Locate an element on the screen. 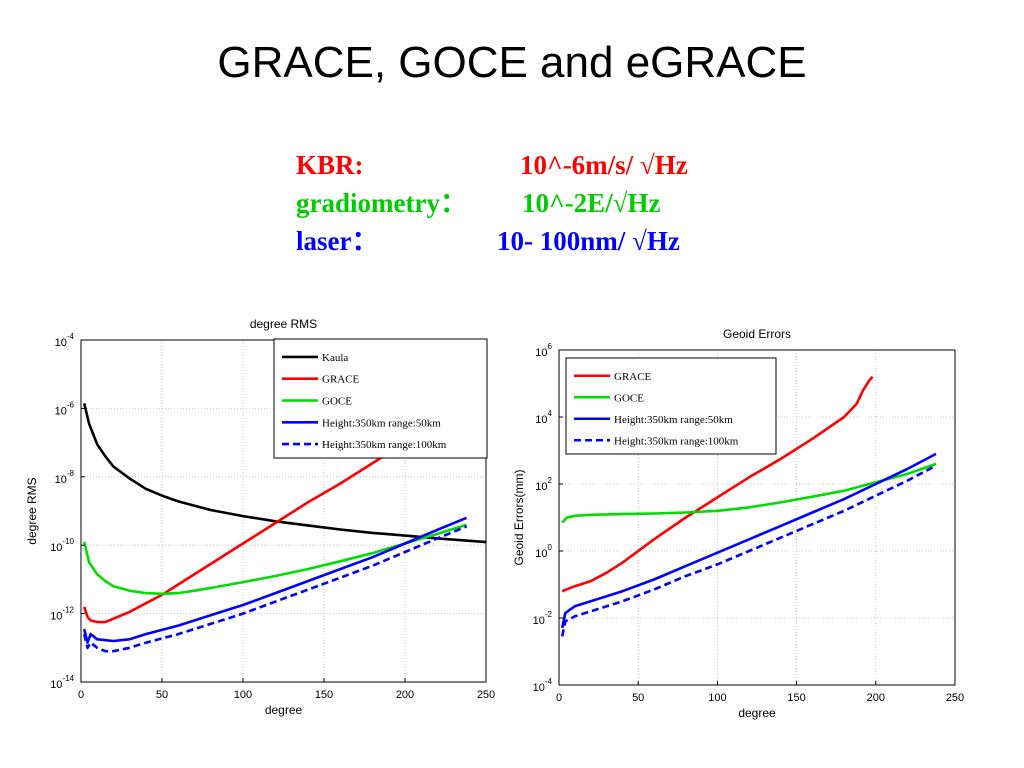 The image size is (1024, 768). spec-value-laser: 10- 100nm/ √Hz is located at coordinates (588, 241).